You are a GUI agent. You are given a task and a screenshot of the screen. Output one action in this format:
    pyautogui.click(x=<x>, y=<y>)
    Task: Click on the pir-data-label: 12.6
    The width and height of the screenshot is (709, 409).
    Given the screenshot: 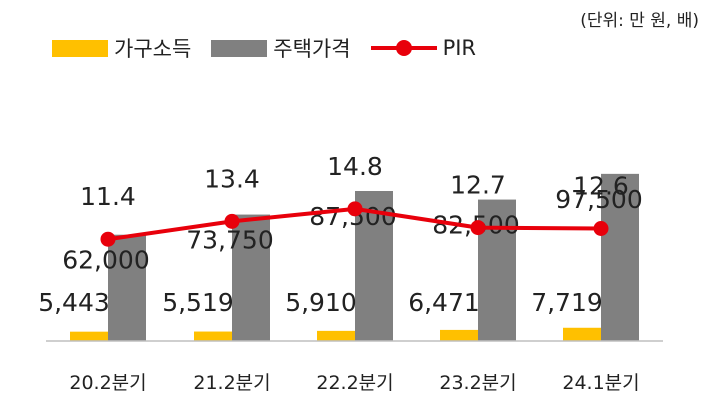 What is the action you would take?
    pyautogui.click(x=601, y=186)
    